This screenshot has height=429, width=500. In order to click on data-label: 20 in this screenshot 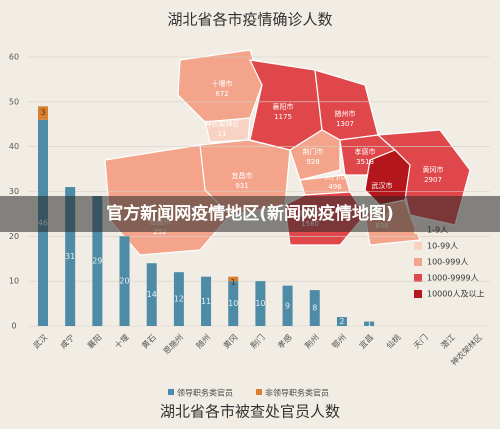, I will do `click(124, 281)`.